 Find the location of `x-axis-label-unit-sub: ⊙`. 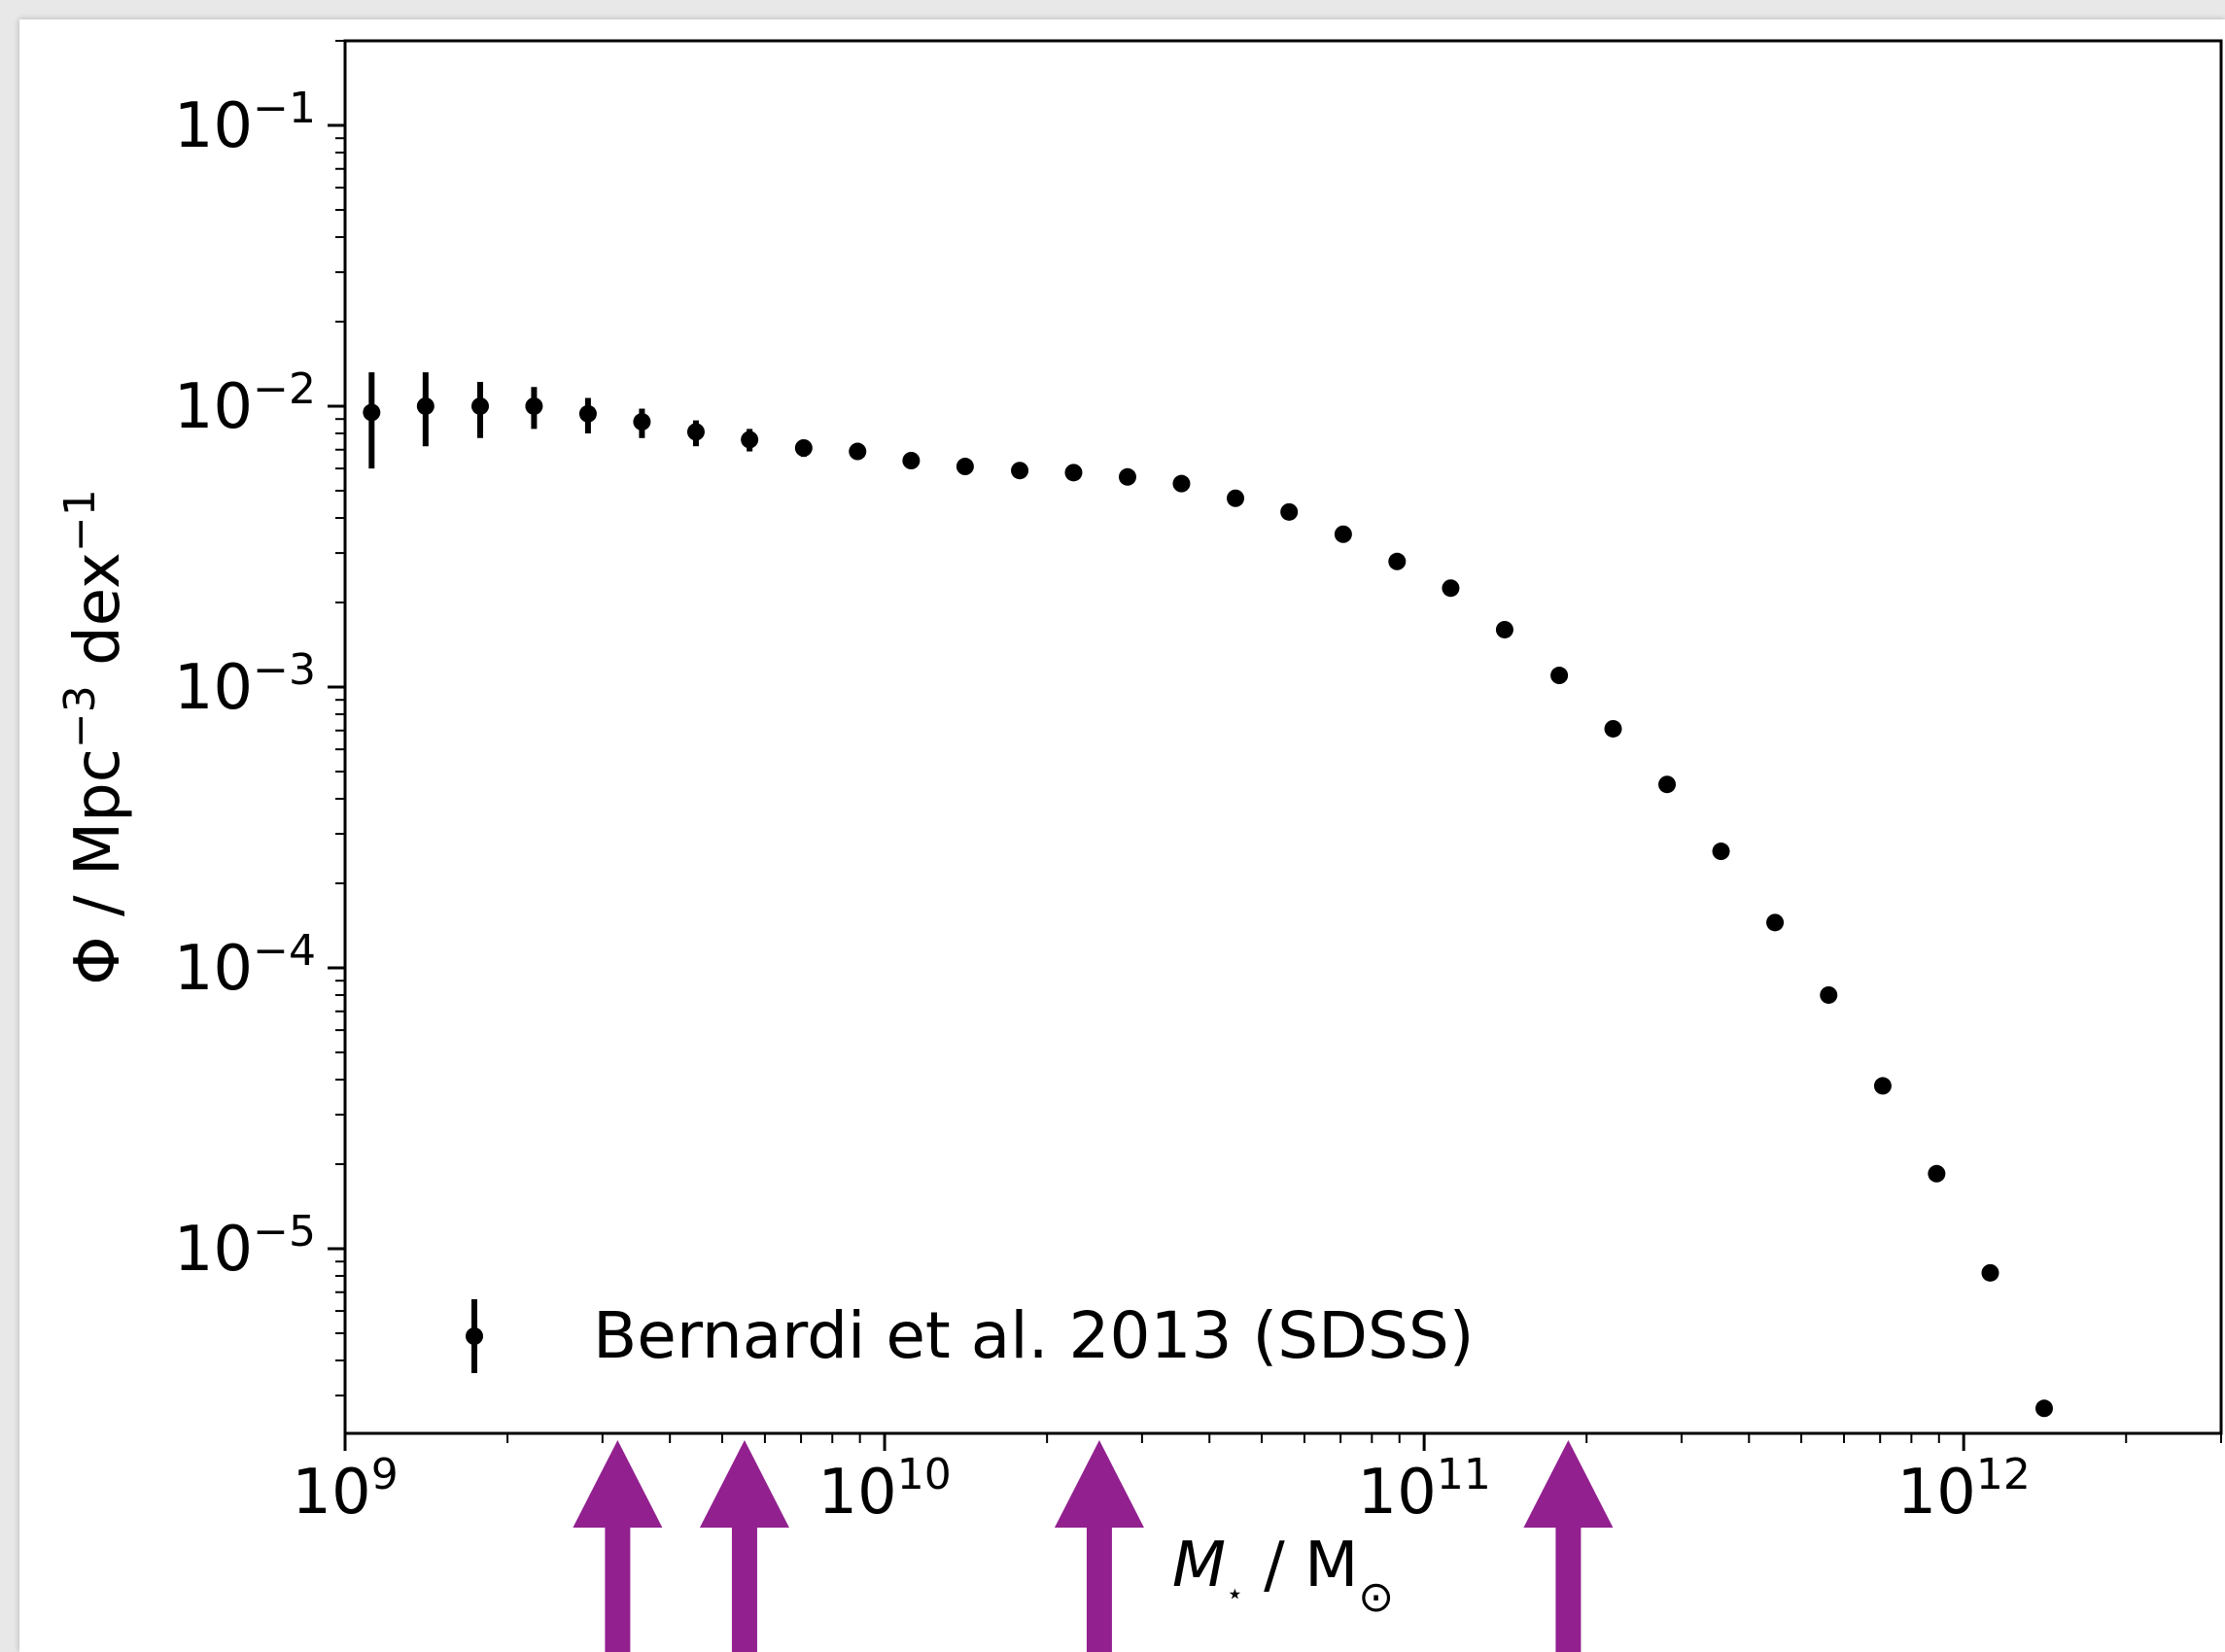

x-axis-label-unit-sub: ⊙ is located at coordinates (1376, 1597).